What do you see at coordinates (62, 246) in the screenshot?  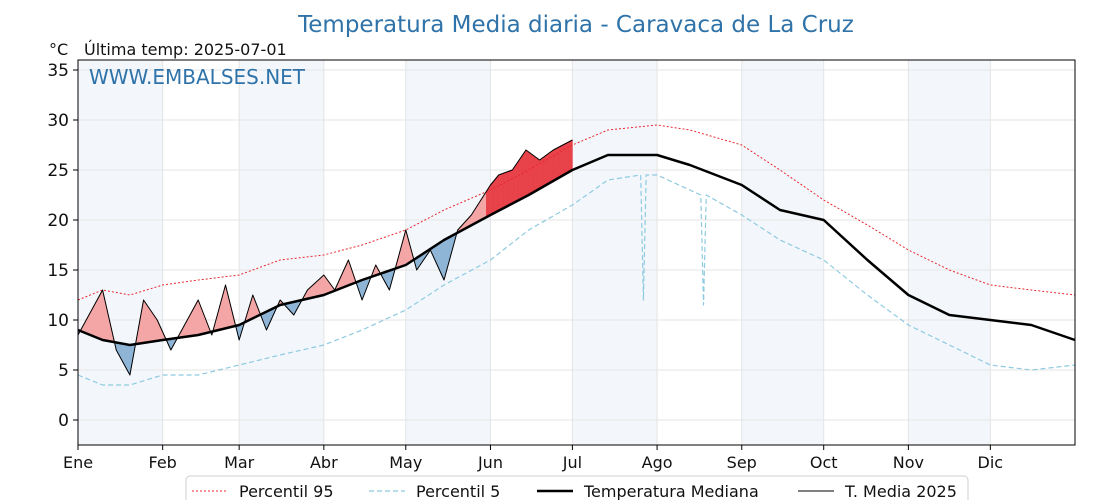 I see `y-axis: 0 5 10 15 20 25 30 35` at bounding box center [62, 246].